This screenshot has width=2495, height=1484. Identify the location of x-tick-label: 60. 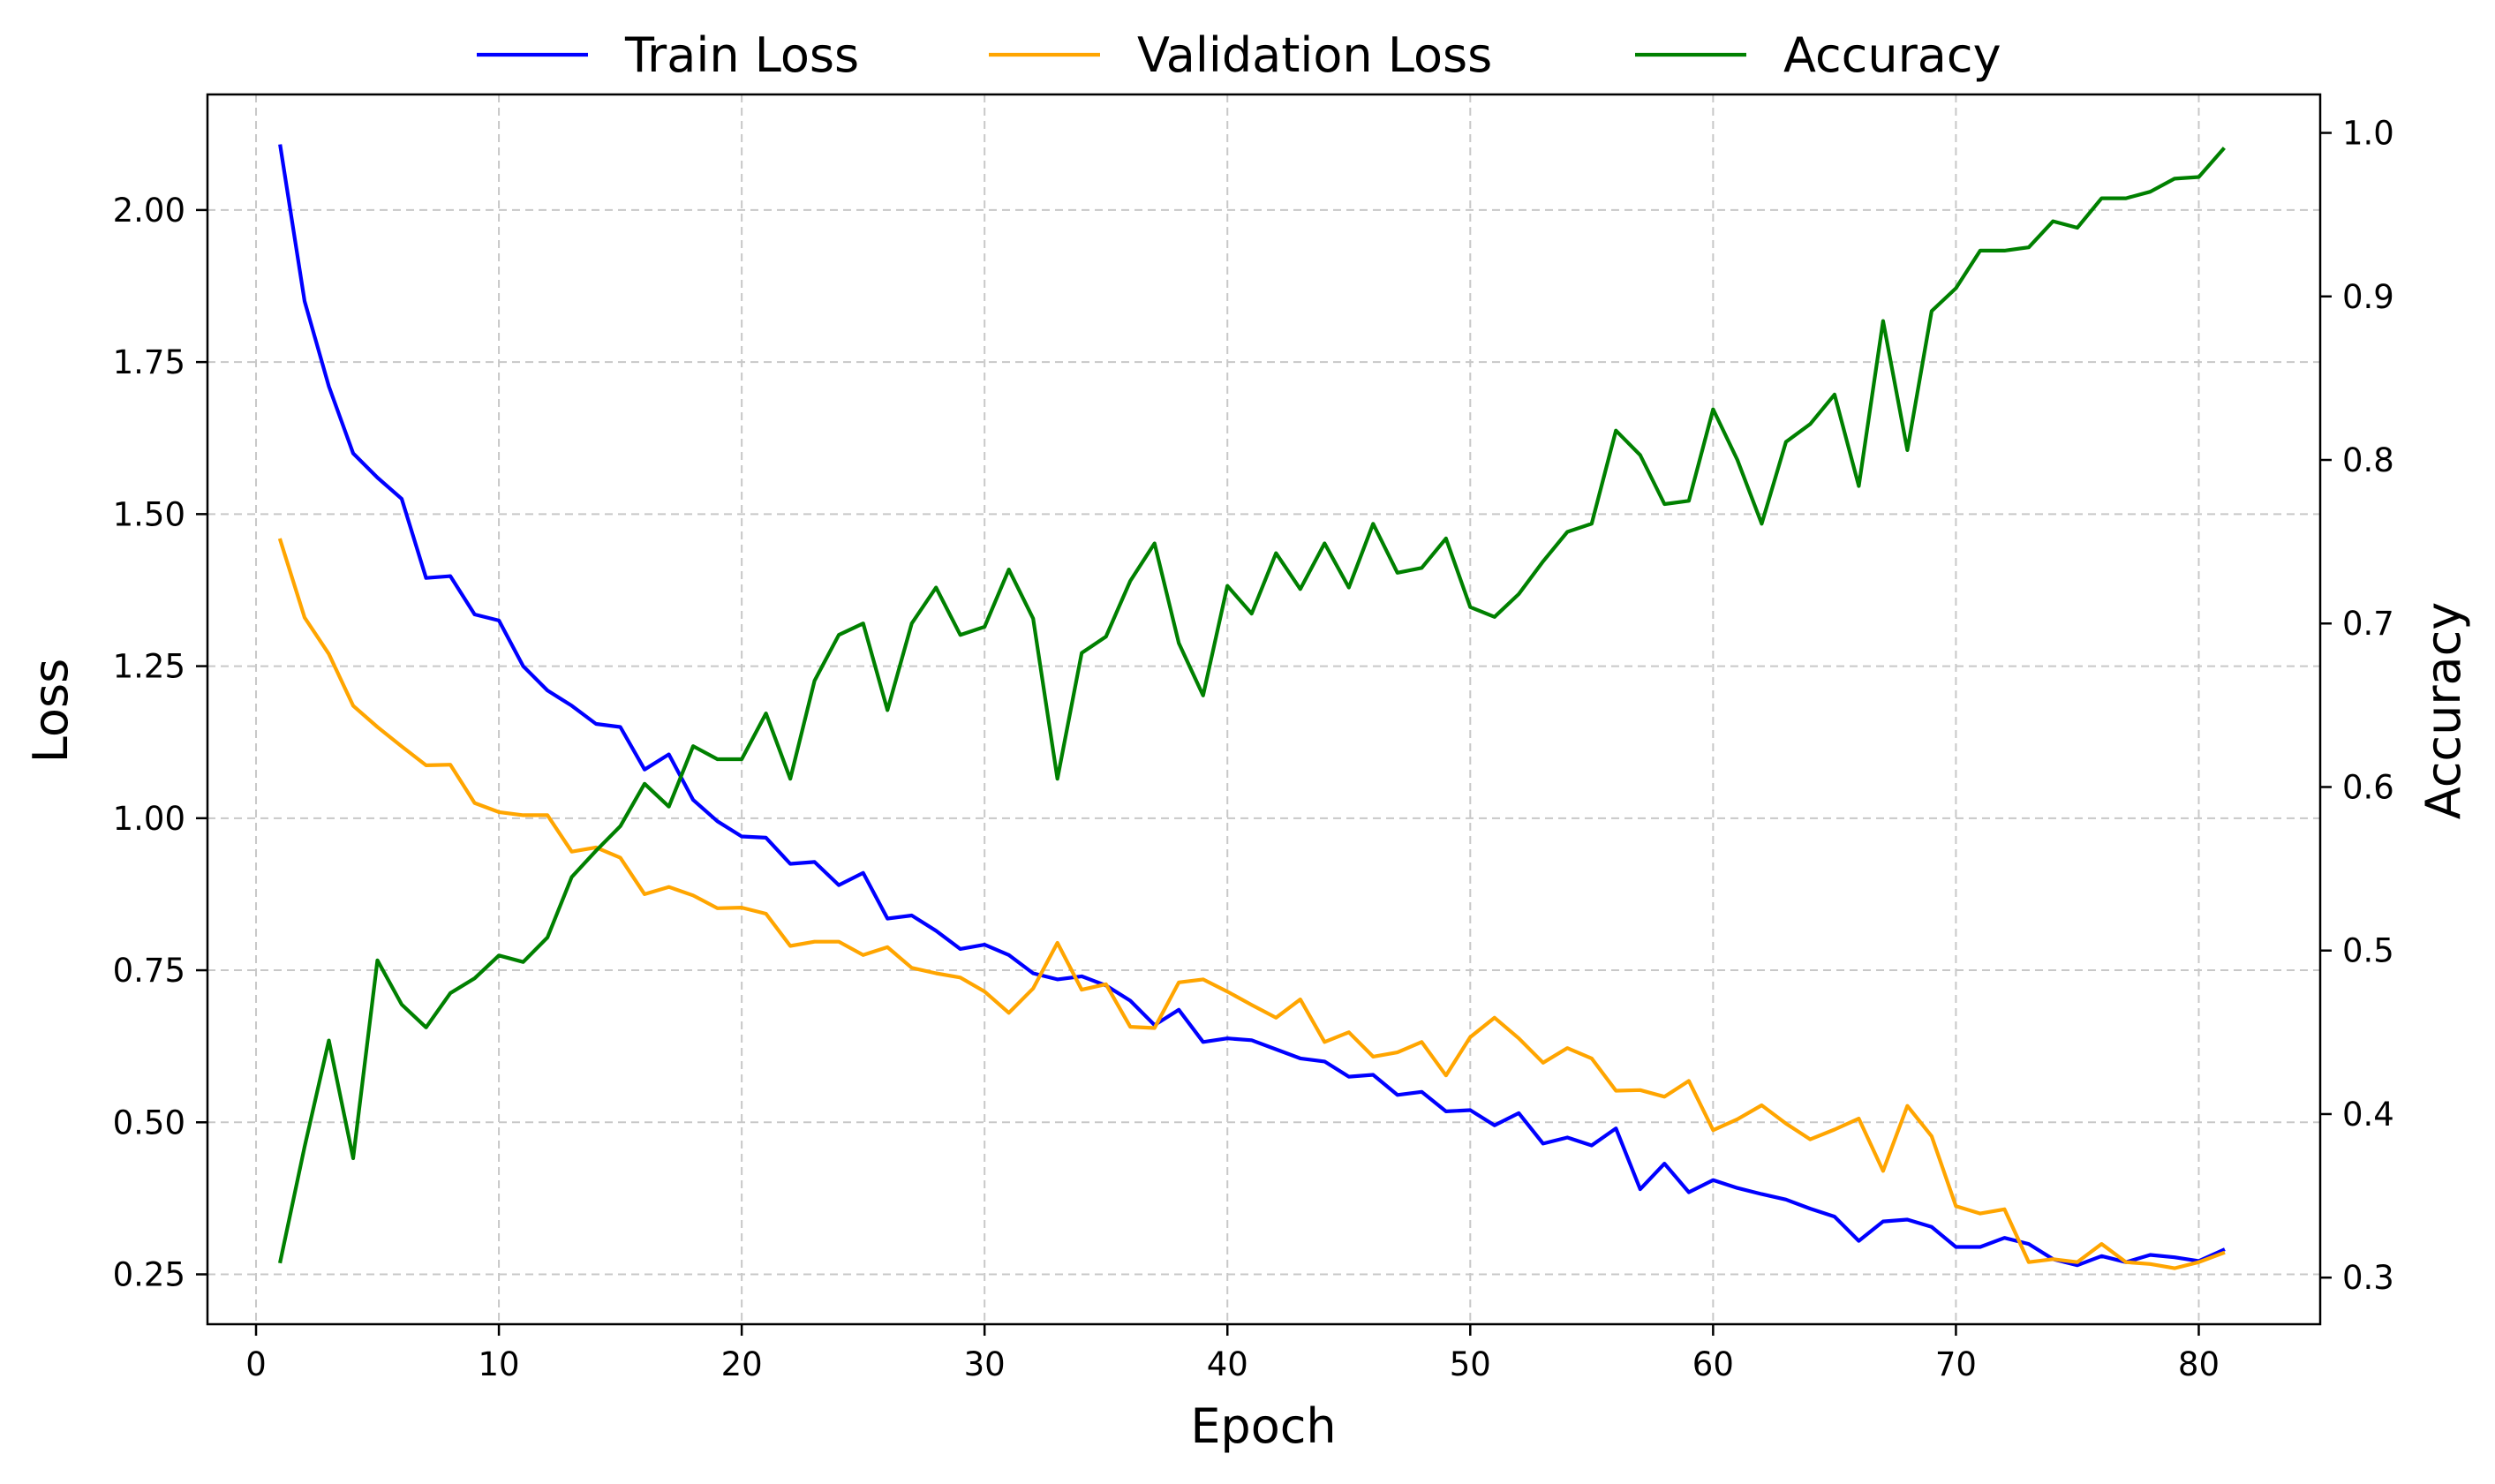
(1713, 1364).